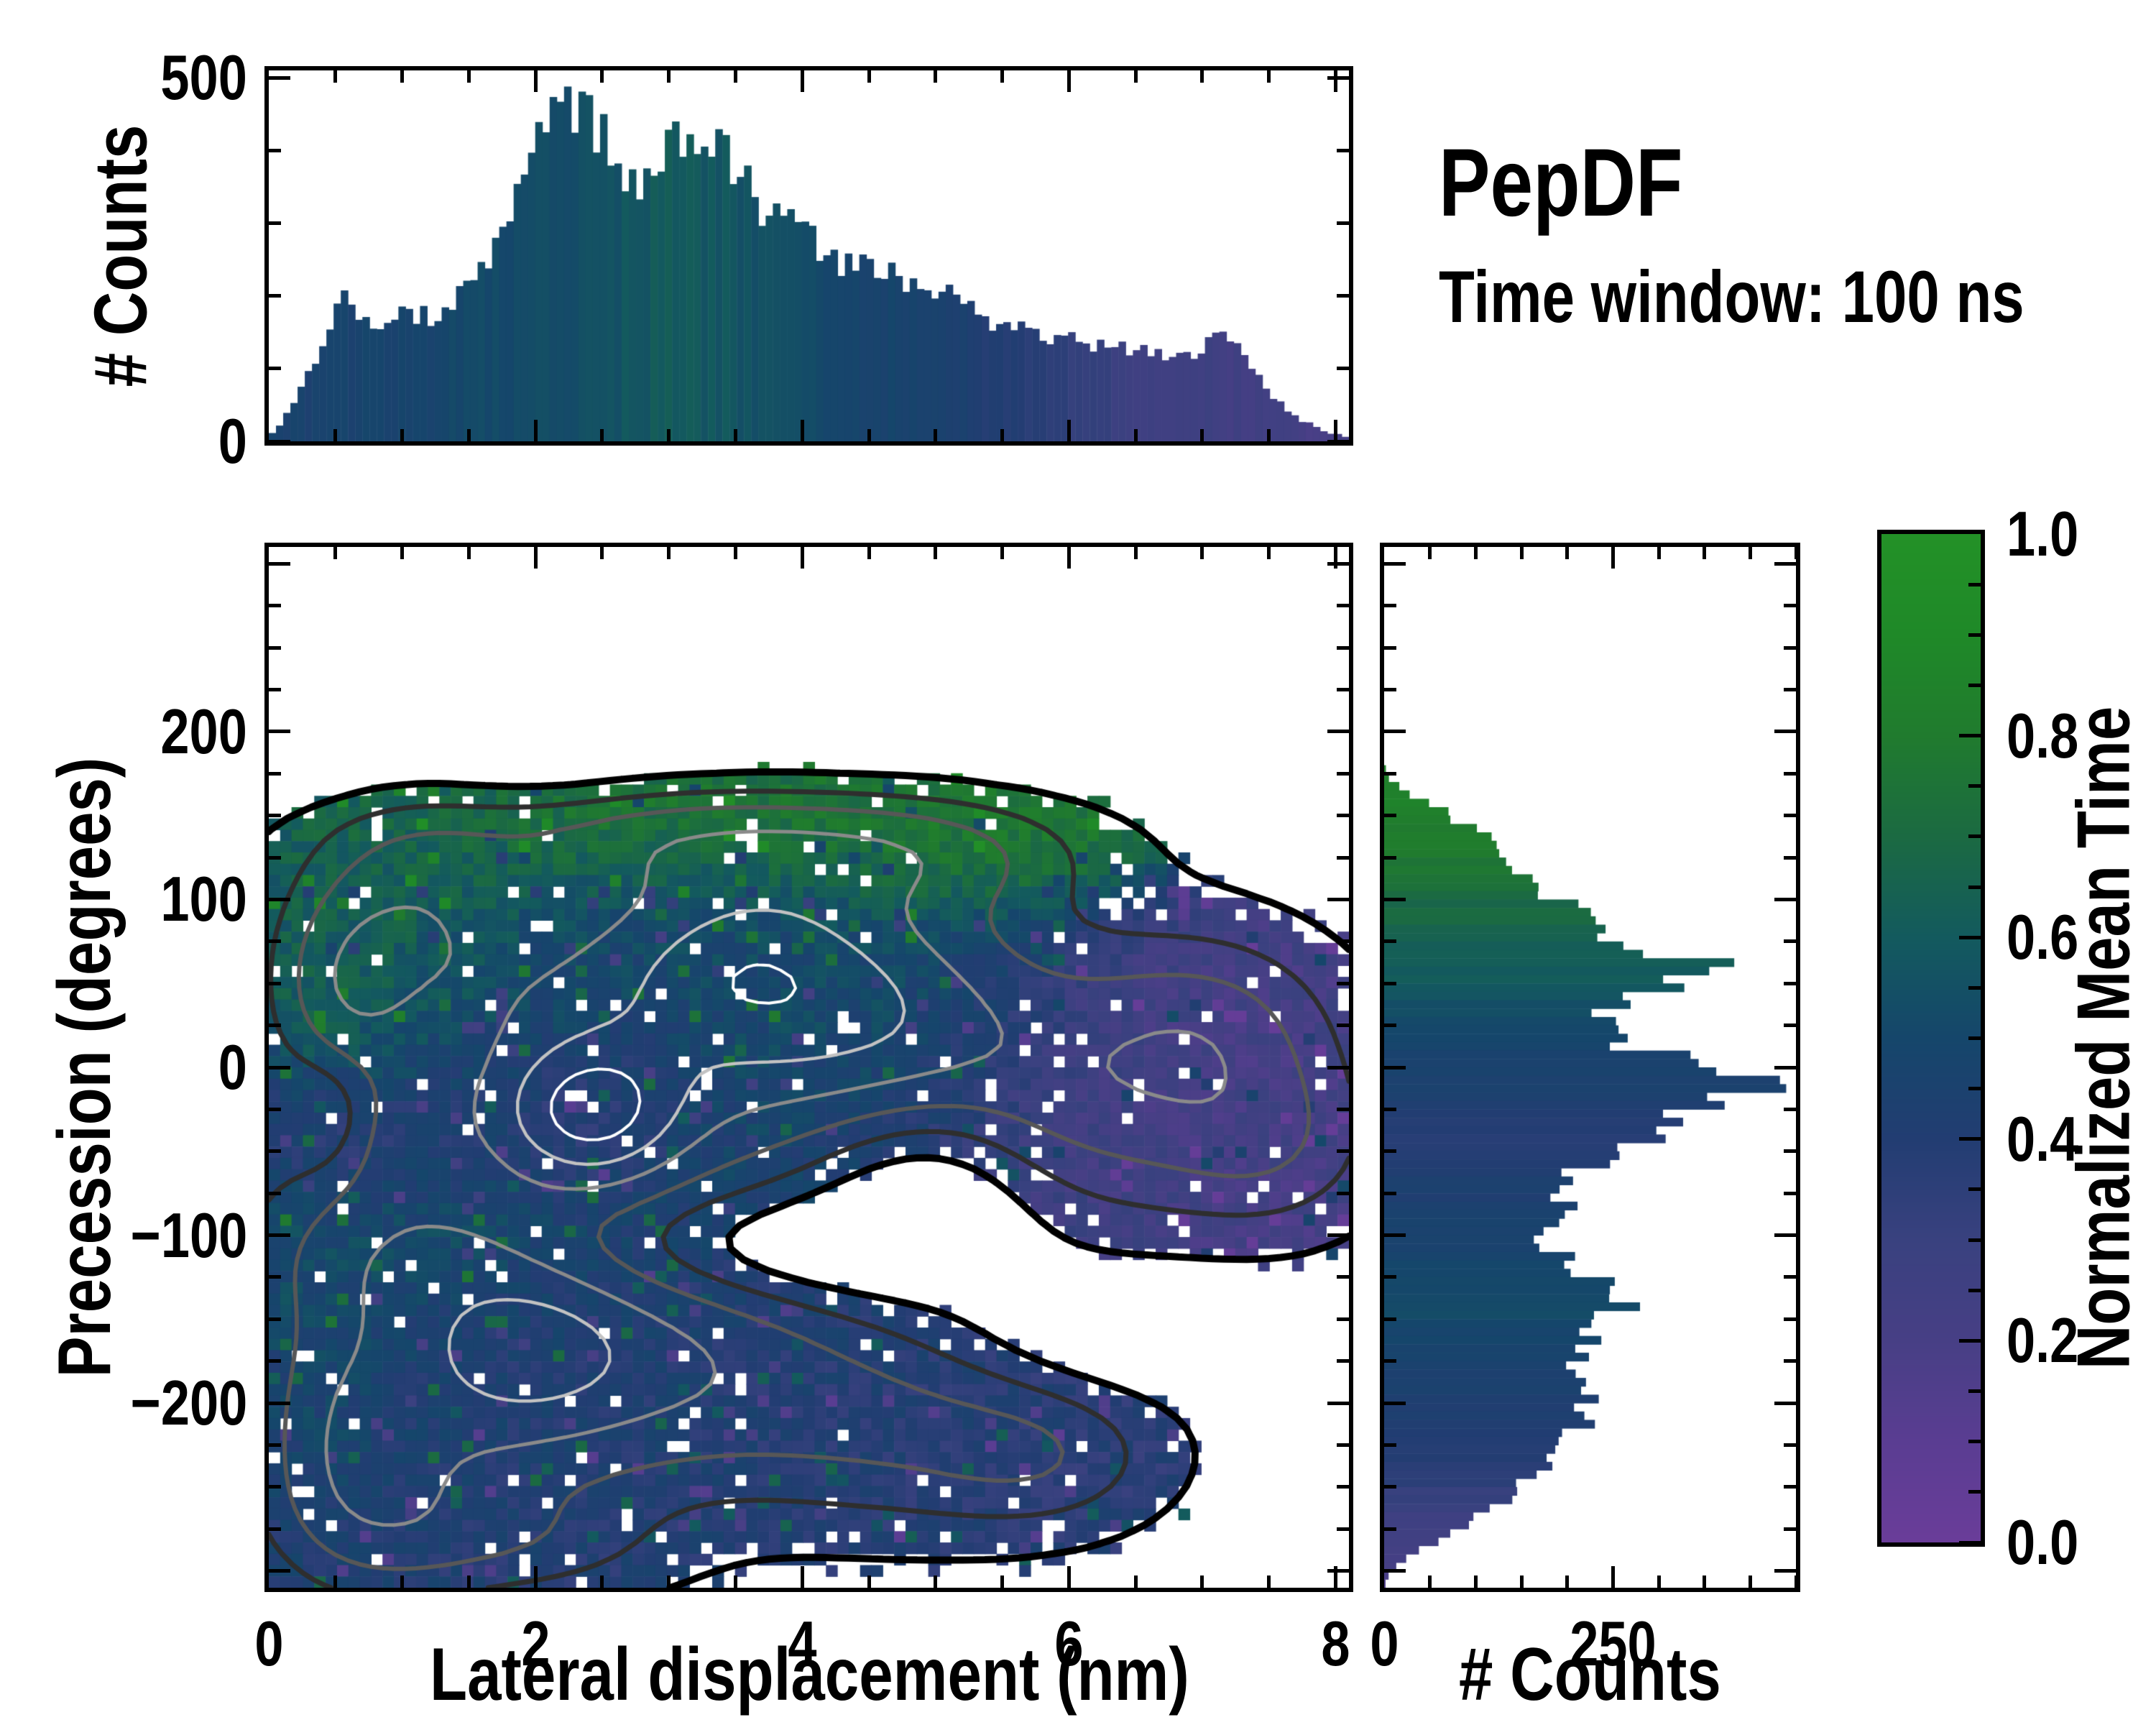 The width and height of the screenshot is (2156, 1725). I want to click on colorbar-axis-title-text: Normalized Mean Time, so click(2104, 1038).